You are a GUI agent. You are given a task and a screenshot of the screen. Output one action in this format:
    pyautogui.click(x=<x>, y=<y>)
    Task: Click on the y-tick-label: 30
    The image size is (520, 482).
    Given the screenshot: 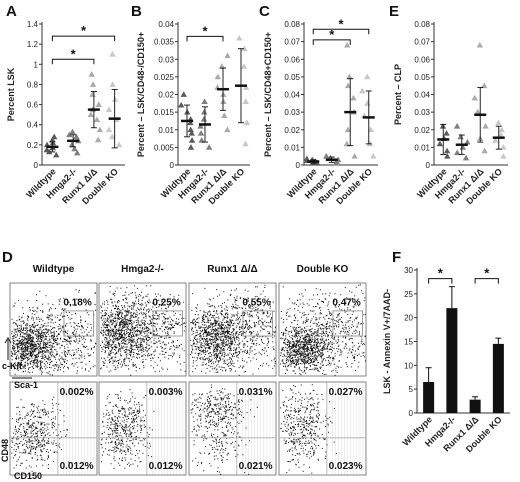 What is the action you would take?
    pyautogui.click(x=408, y=270)
    